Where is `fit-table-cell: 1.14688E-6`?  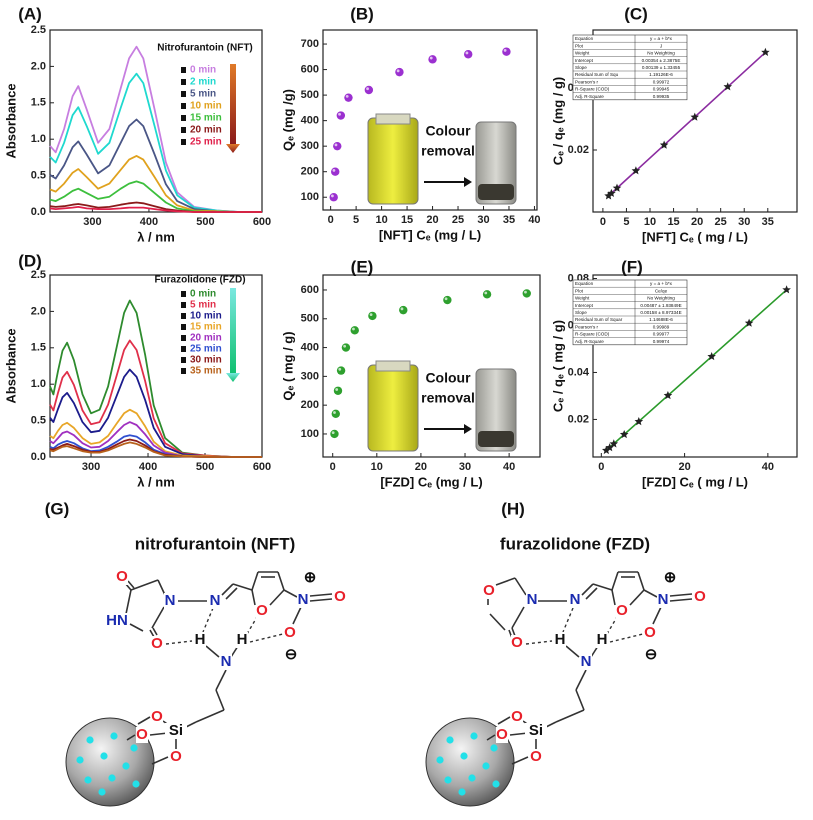 fit-table-cell: 1.14688E-6 is located at coordinates (661, 319).